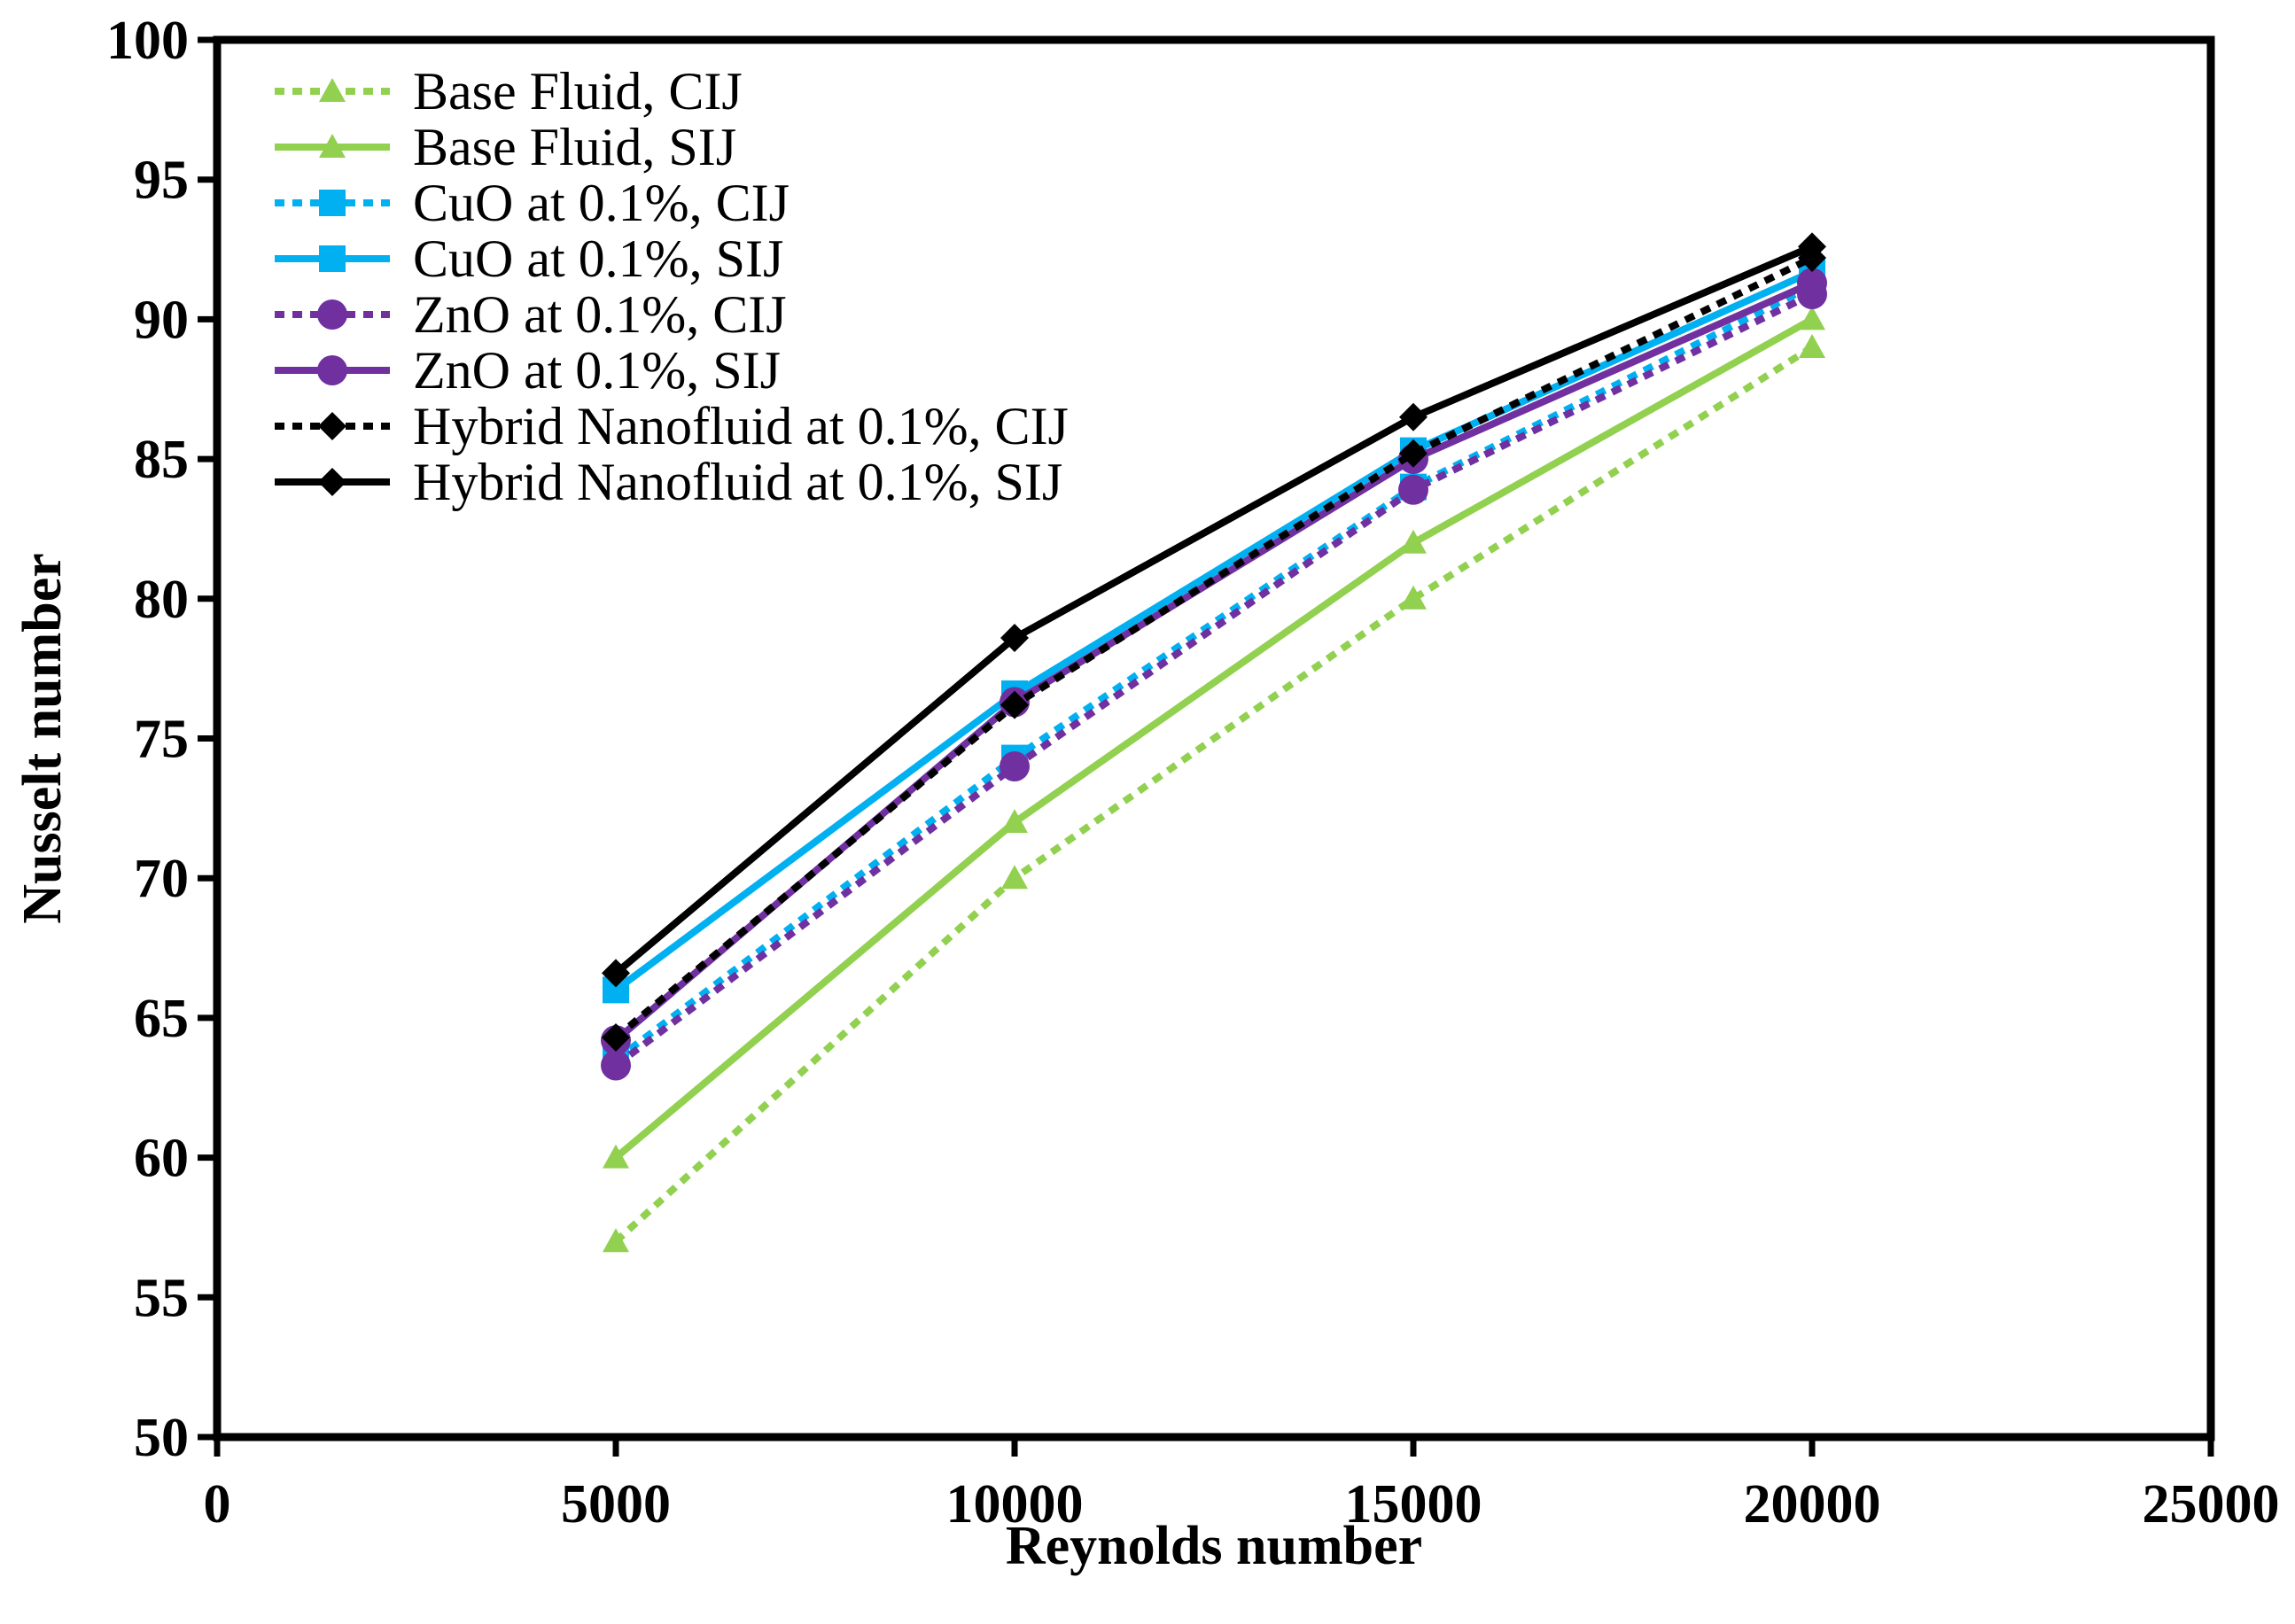 The height and width of the screenshot is (1624, 2295). I want to click on x-tick-label: 0, so click(218, 1504).